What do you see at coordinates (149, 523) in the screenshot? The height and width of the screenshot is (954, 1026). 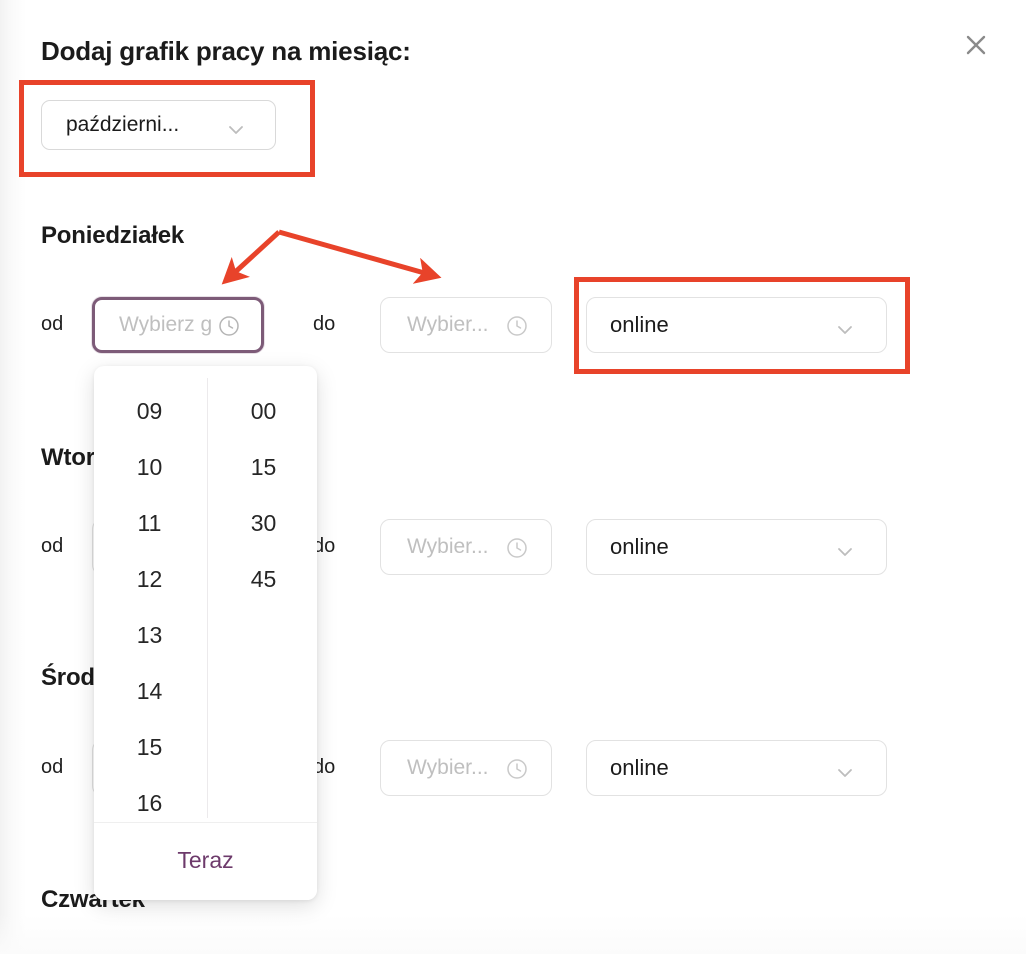 I see `hour-option: 11` at bounding box center [149, 523].